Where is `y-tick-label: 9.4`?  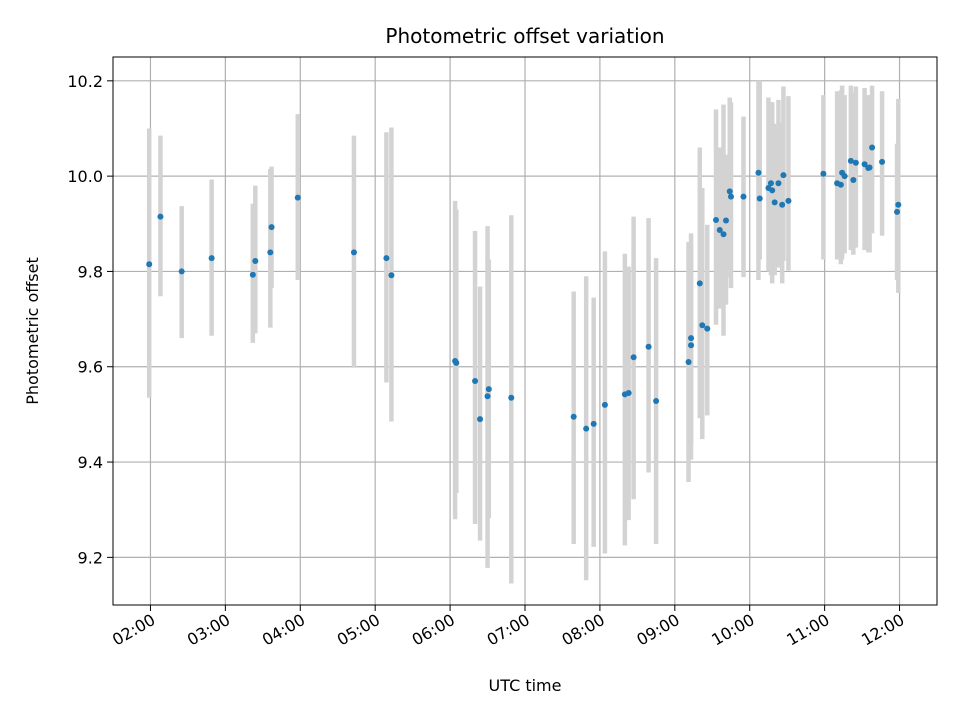
y-tick-label: 9.4 is located at coordinates (90, 462).